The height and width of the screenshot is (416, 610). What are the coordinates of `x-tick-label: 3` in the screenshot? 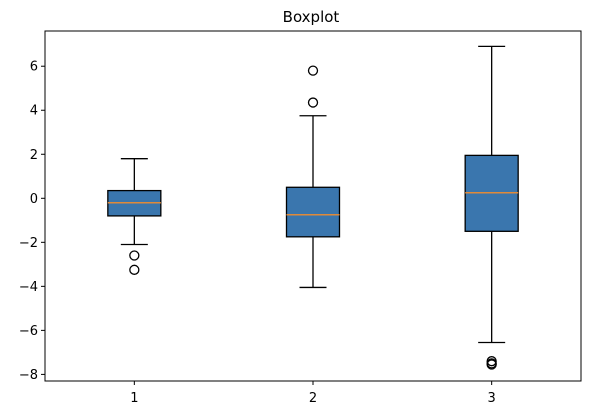 It's located at (492, 398).